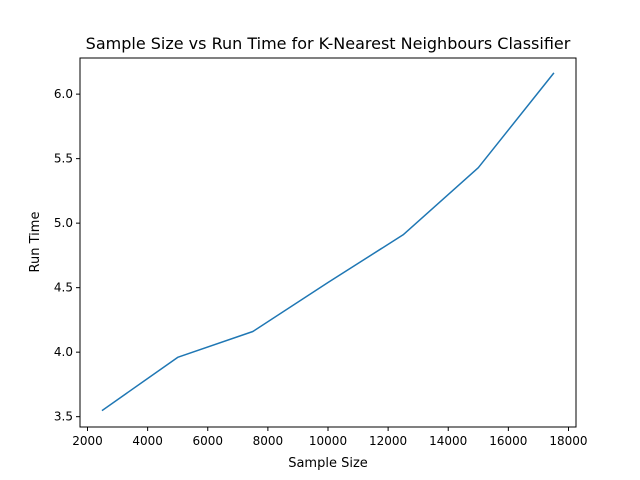 The image size is (640, 480). What do you see at coordinates (388, 441) in the screenshot?
I see `x-tick-label: 12000` at bounding box center [388, 441].